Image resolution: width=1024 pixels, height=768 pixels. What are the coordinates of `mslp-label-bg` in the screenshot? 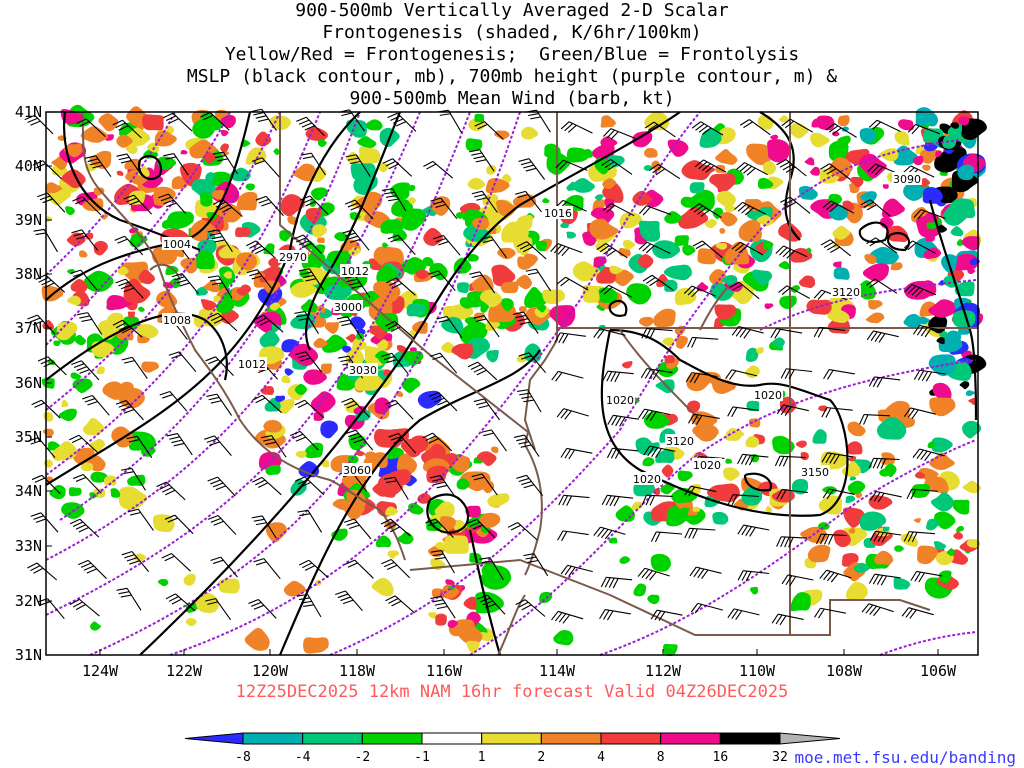 It's located at (707, 464).